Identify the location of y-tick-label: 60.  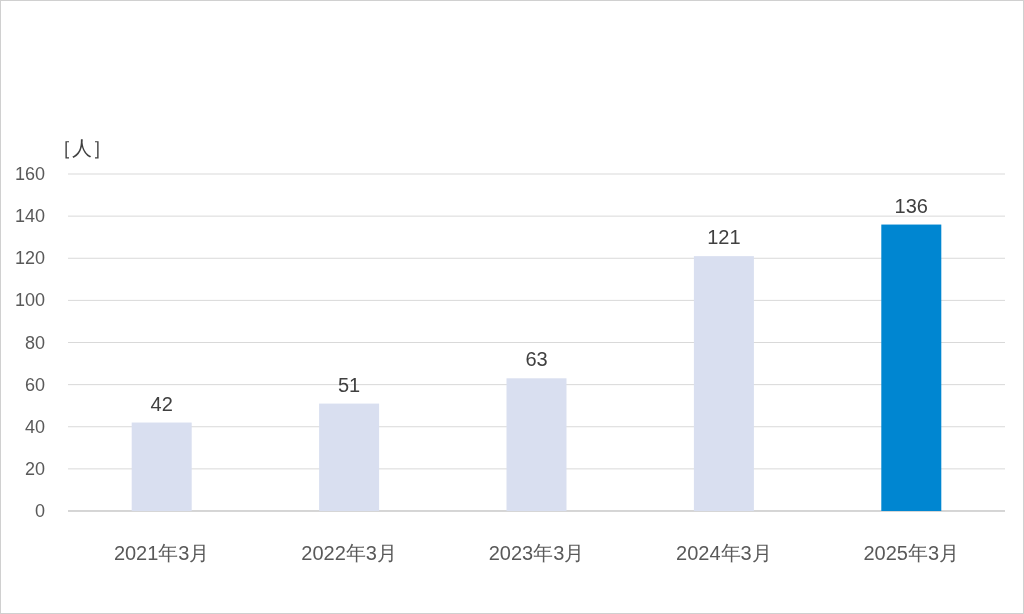
(34, 384).